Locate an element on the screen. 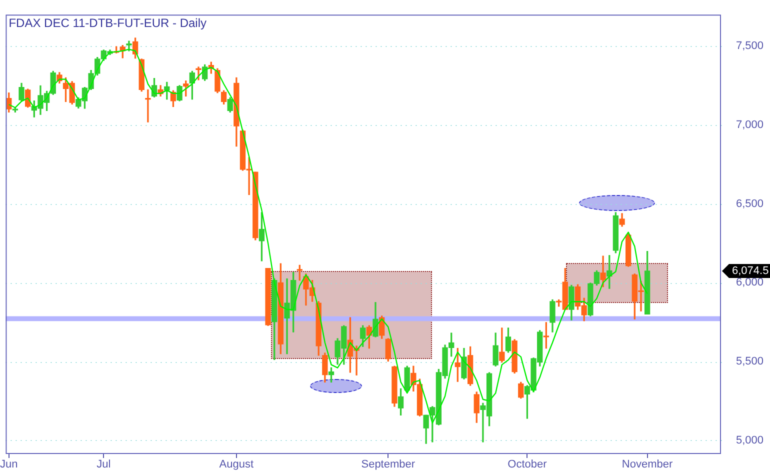 The width and height of the screenshot is (770, 473). text: 6,074.5 is located at coordinates (750, 270).